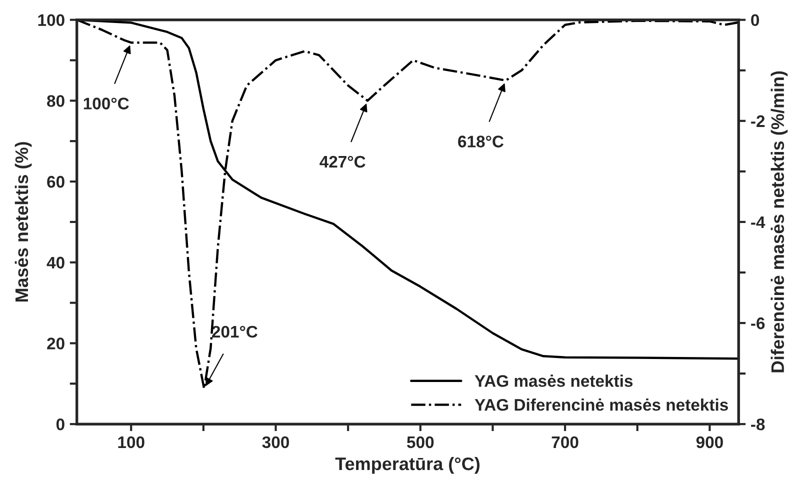 The width and height of the screenshot is (809, 496). Describe the element at coordinates (420, 442) in the screenshot. I see `x-tick-label: 500` at that location.